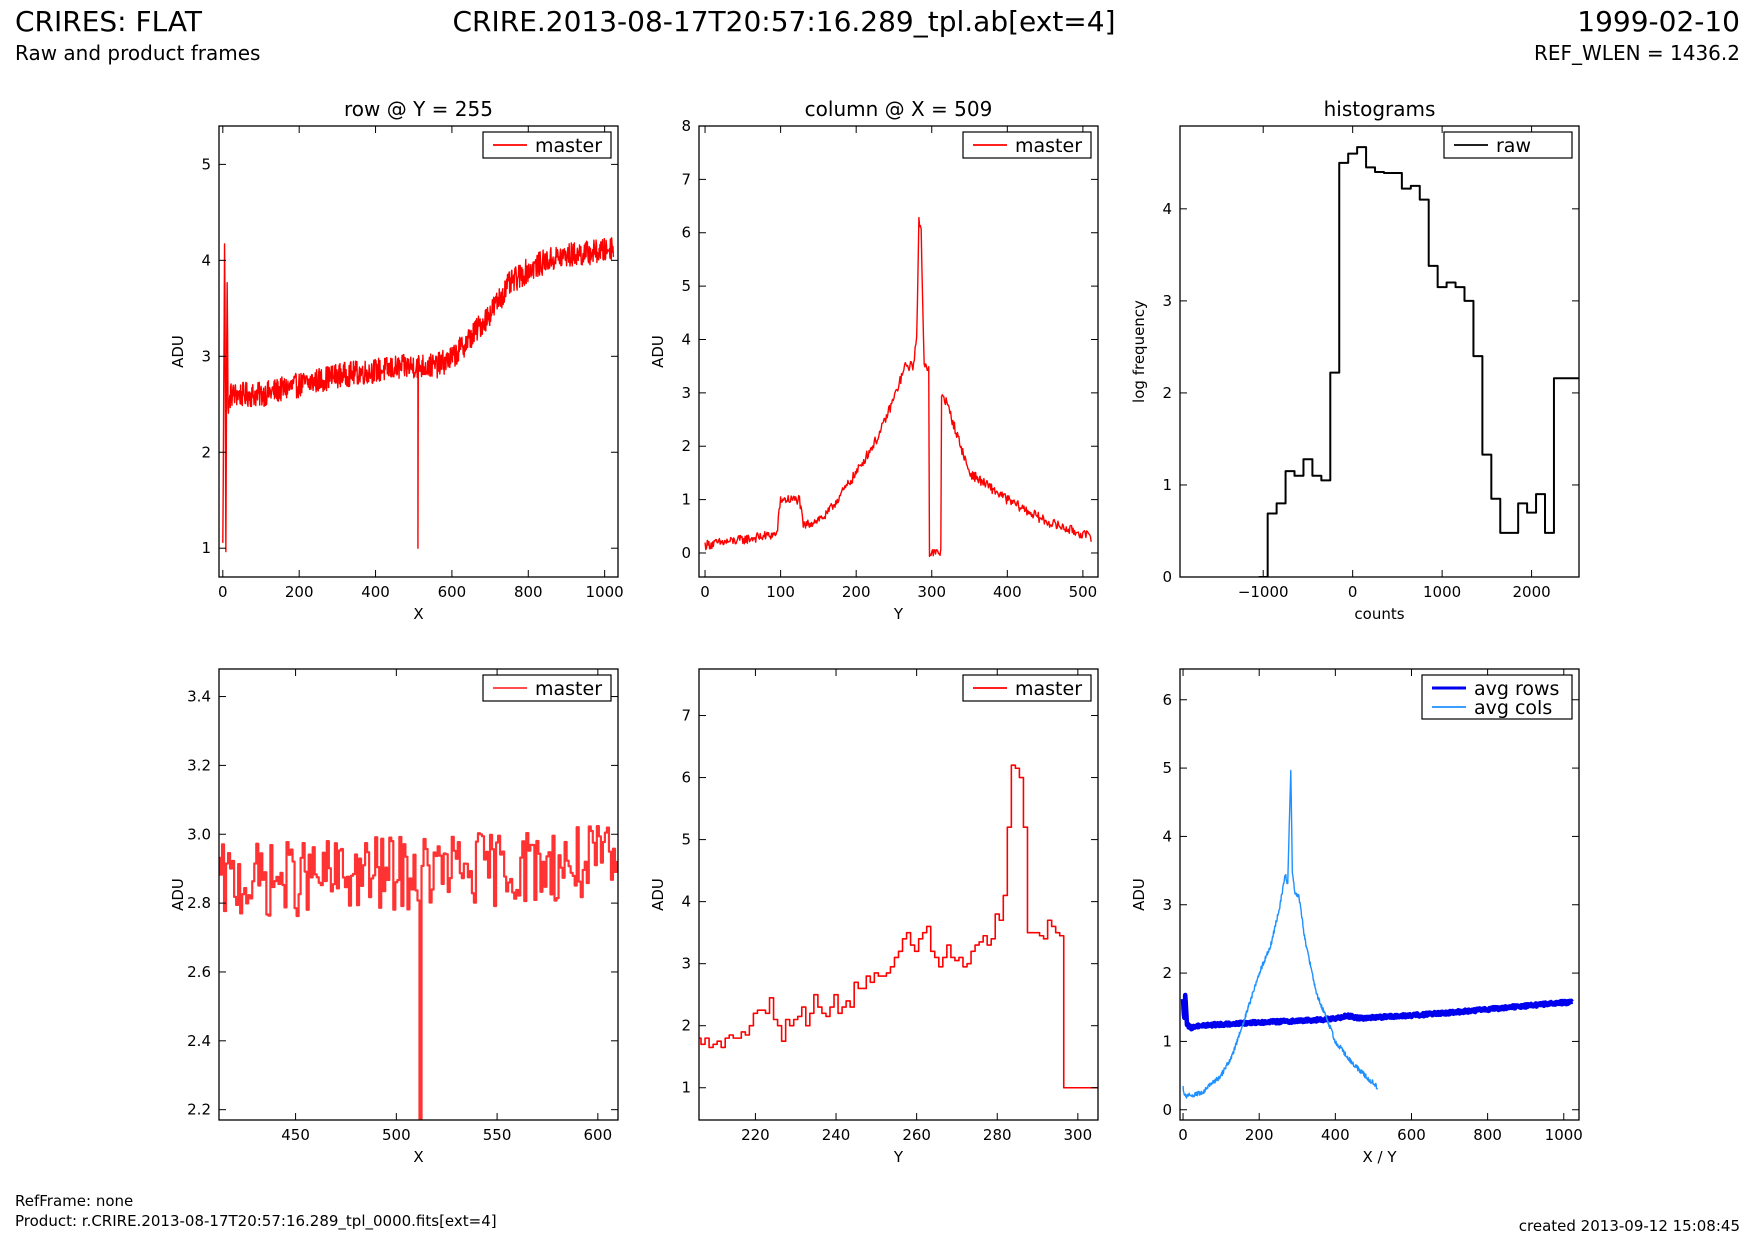  I want to click on x-tick-label: 2000, so click(1531, 592).